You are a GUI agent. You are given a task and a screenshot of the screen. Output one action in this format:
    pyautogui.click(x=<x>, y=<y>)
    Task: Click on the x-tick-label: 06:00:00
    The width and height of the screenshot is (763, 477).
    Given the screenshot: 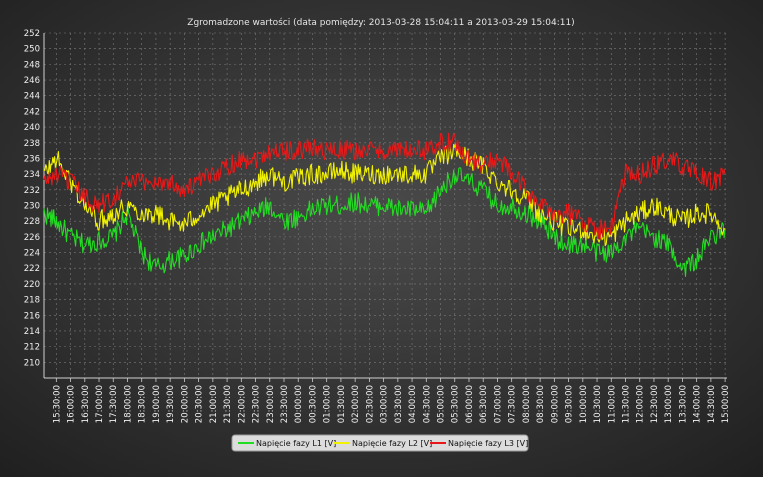 What is the action you would take?
    pyautogui.click(x=470, y=404)
    